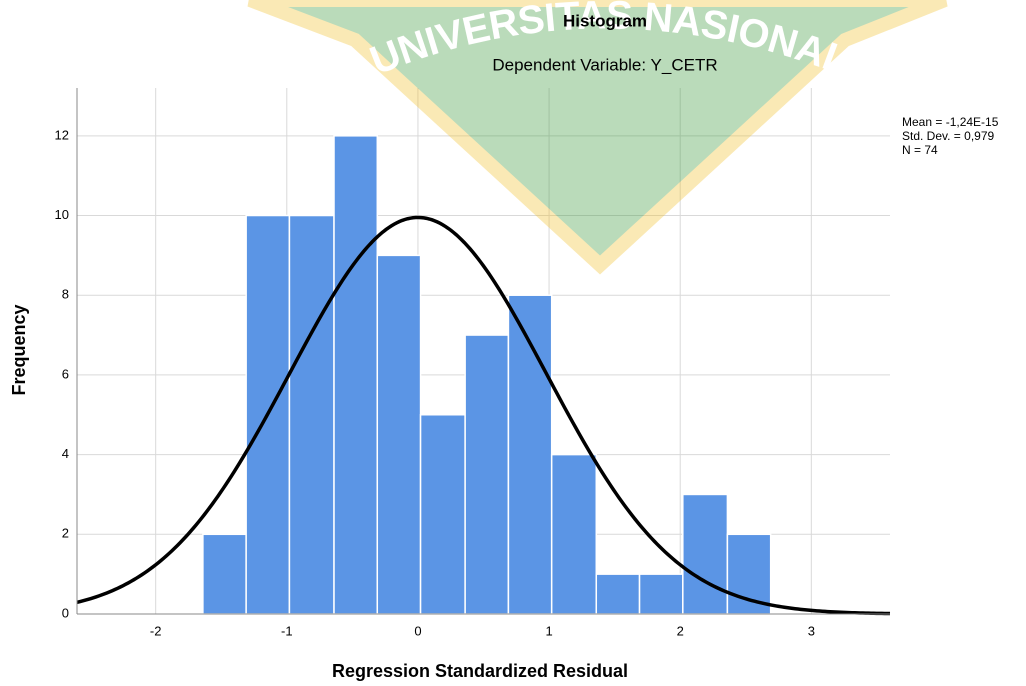 The image size is (1026, 686). I want to click on y-tick-label: 0, so click(65, 612).